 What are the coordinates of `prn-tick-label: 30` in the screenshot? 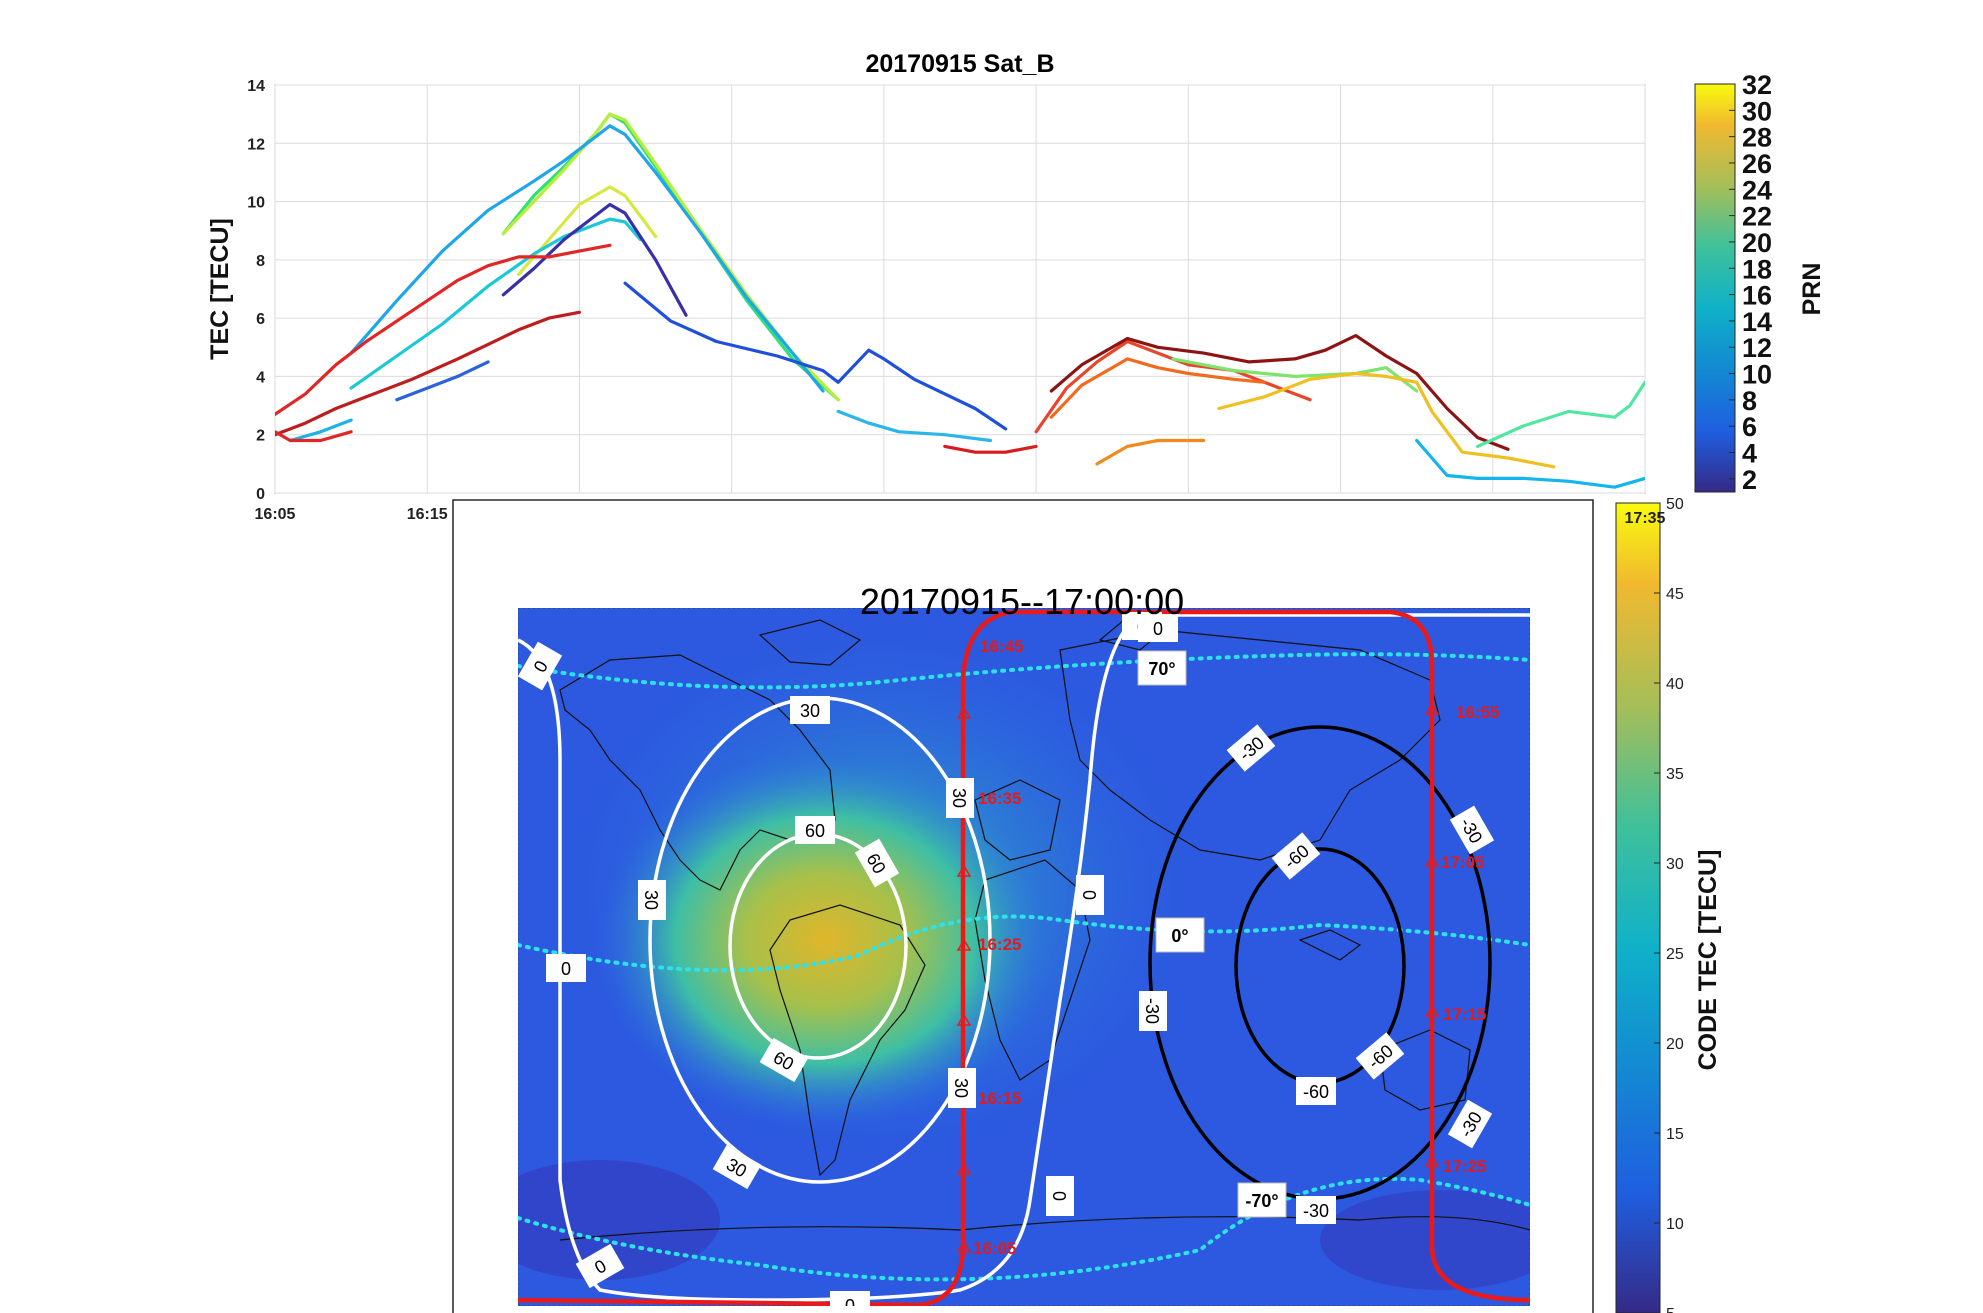 It's located at (1757, 111).